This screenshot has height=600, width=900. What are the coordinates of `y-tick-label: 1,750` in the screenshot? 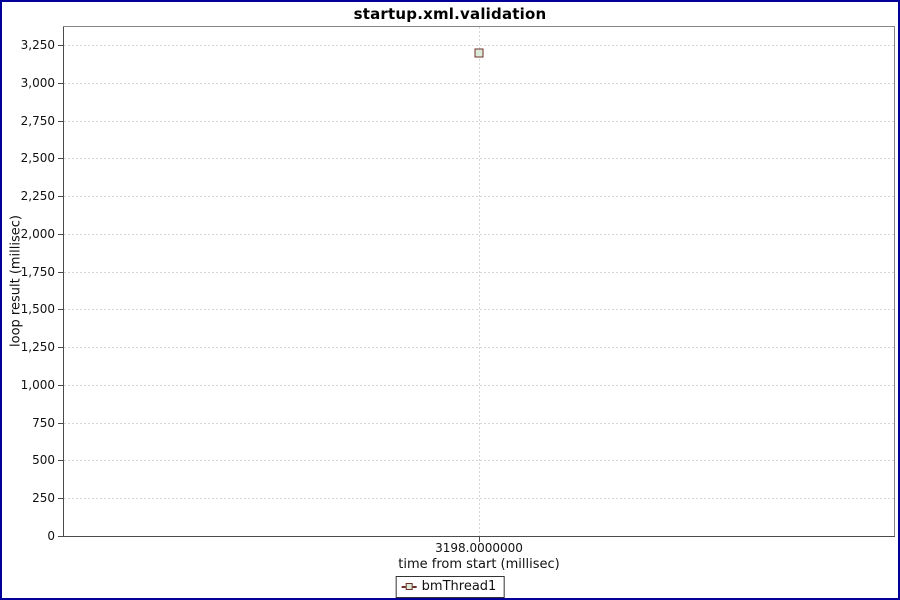 It's located at (37, 271).